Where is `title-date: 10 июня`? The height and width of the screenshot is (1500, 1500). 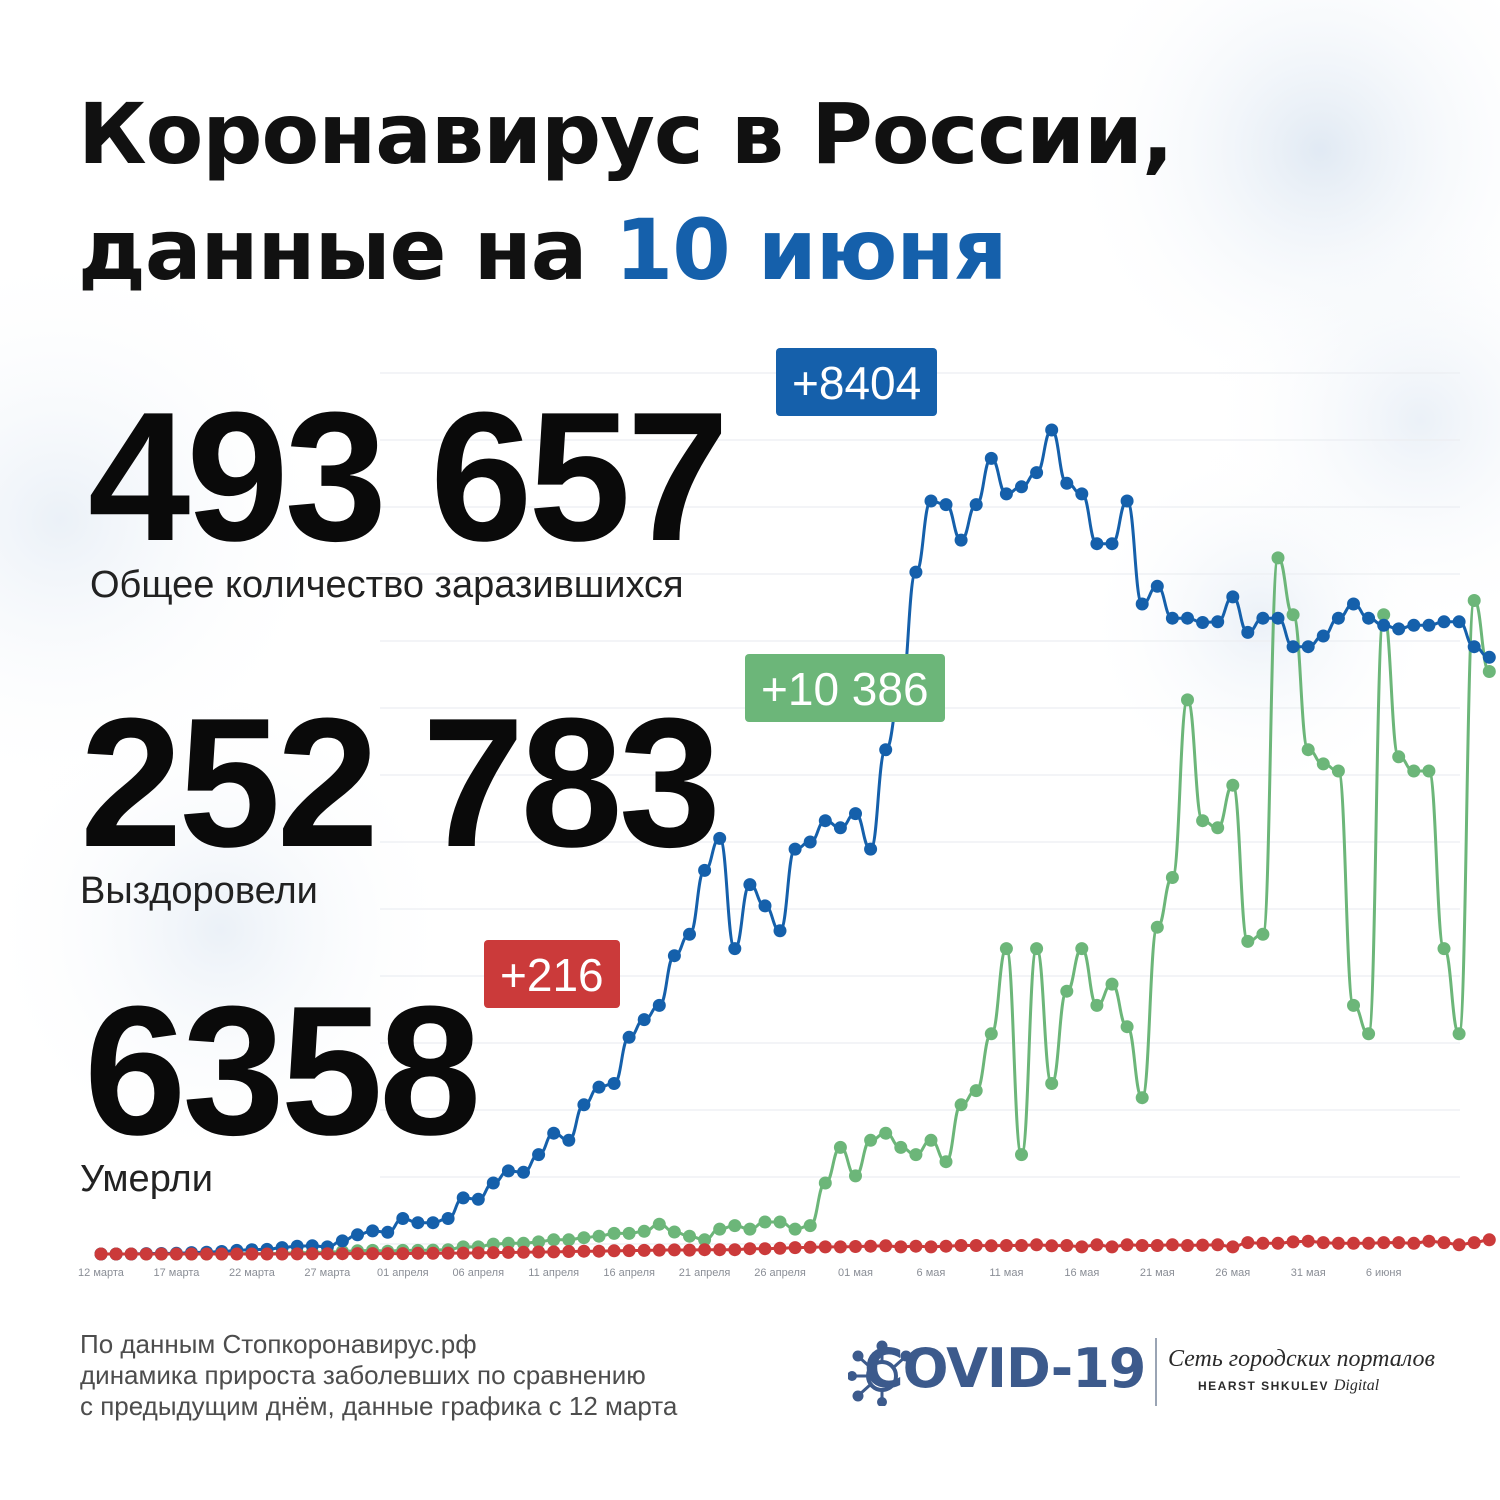
title-date: 10 июня is located at coordinates (811, 250).